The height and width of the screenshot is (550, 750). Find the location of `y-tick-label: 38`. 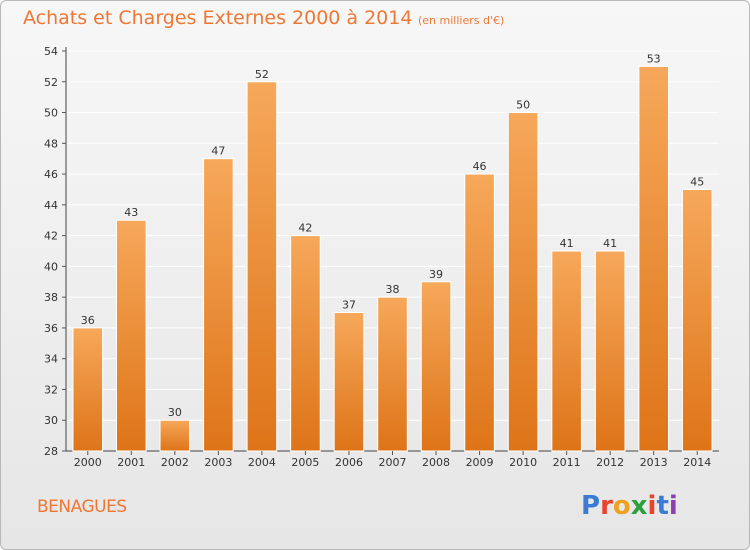

y-tick-label: 38 is located at coordinates (51, 297).